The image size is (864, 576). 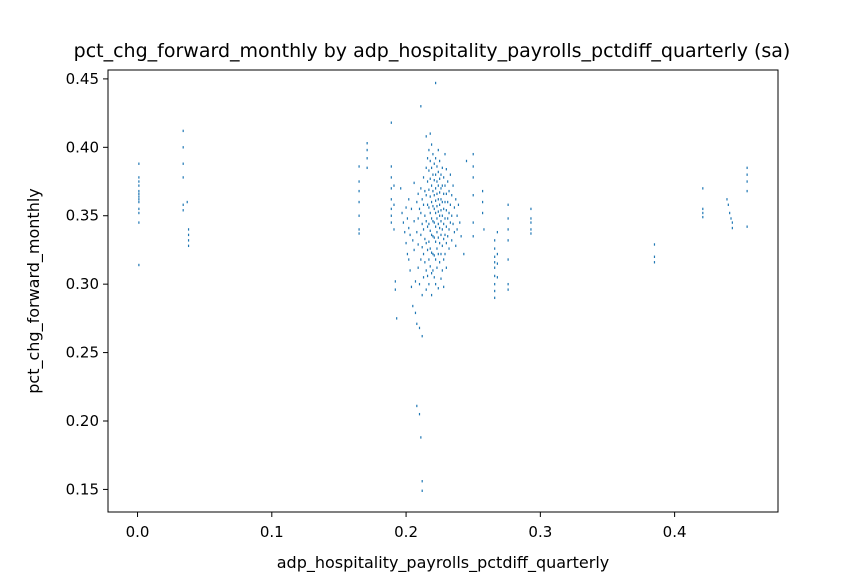 What do you see at coordinates (82, 216) in the screenshot?
I see `y-tick-label: 0.35` at bounding box center [82, 216].